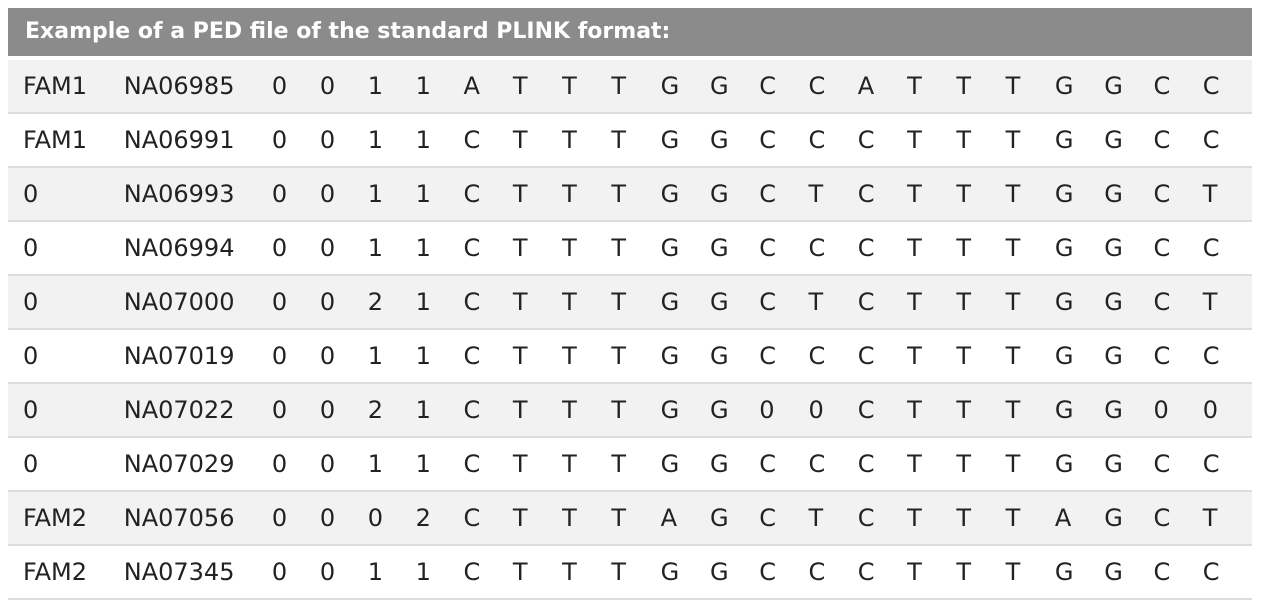  Describe the element at coordinates (55, 518) in the screenshot. I see `family-id-cell: FAM2` at that location.